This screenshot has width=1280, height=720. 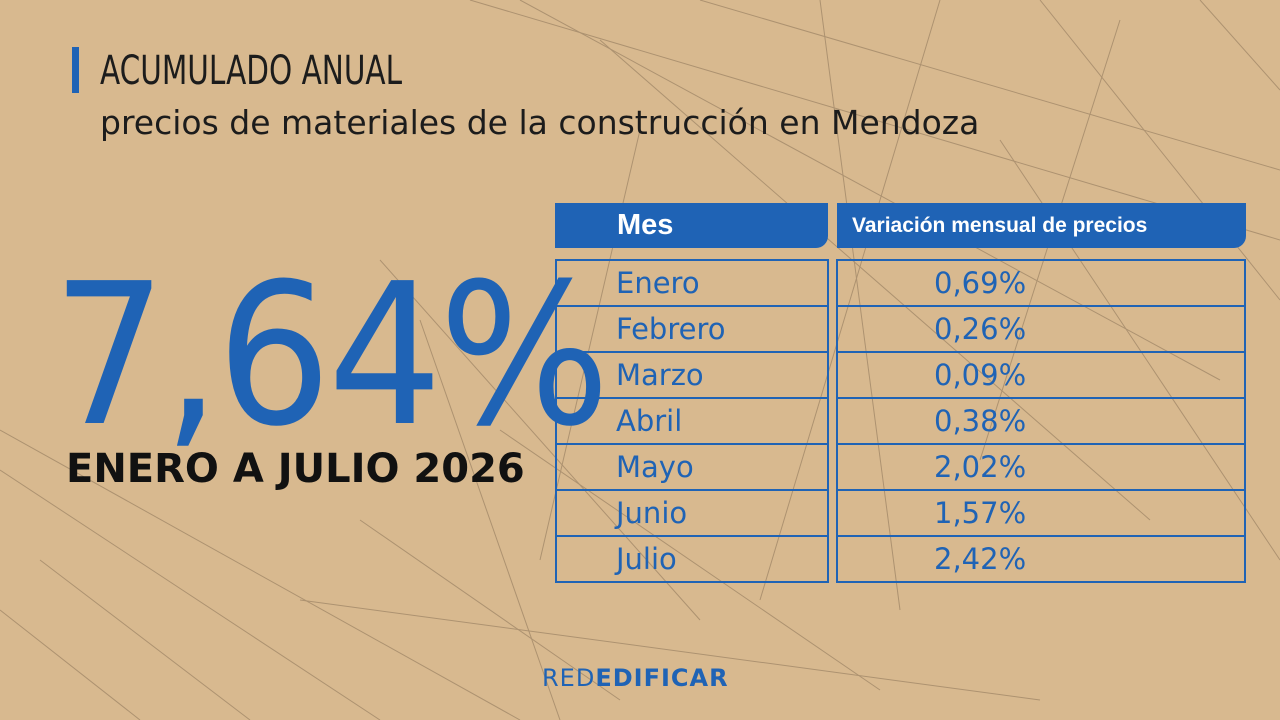 I want to click on table-cell-month: Enero, so click(x=692, y=284).